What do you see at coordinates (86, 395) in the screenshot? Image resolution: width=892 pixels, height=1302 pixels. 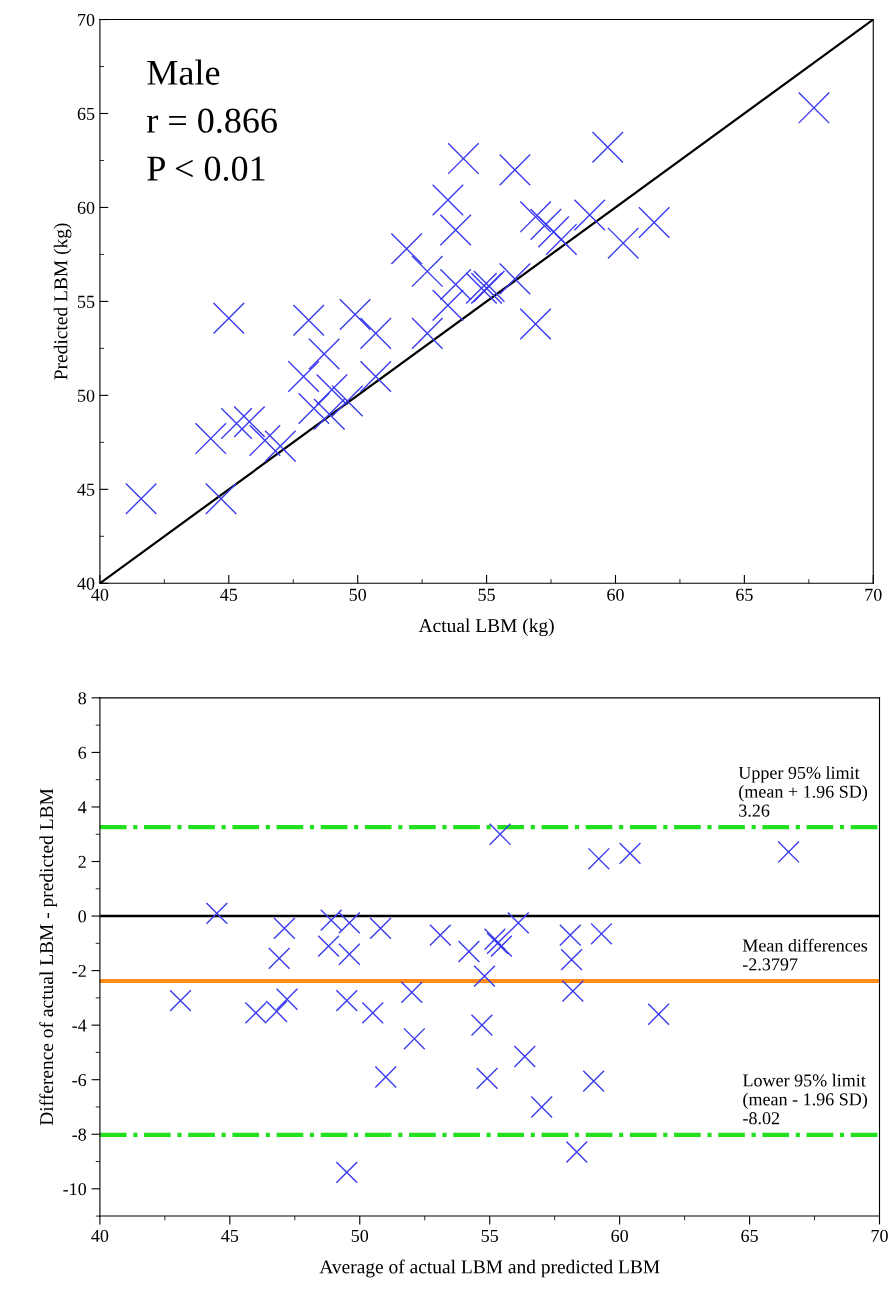 I see `y-tick-label: 50` at bounding box center [86, 395].